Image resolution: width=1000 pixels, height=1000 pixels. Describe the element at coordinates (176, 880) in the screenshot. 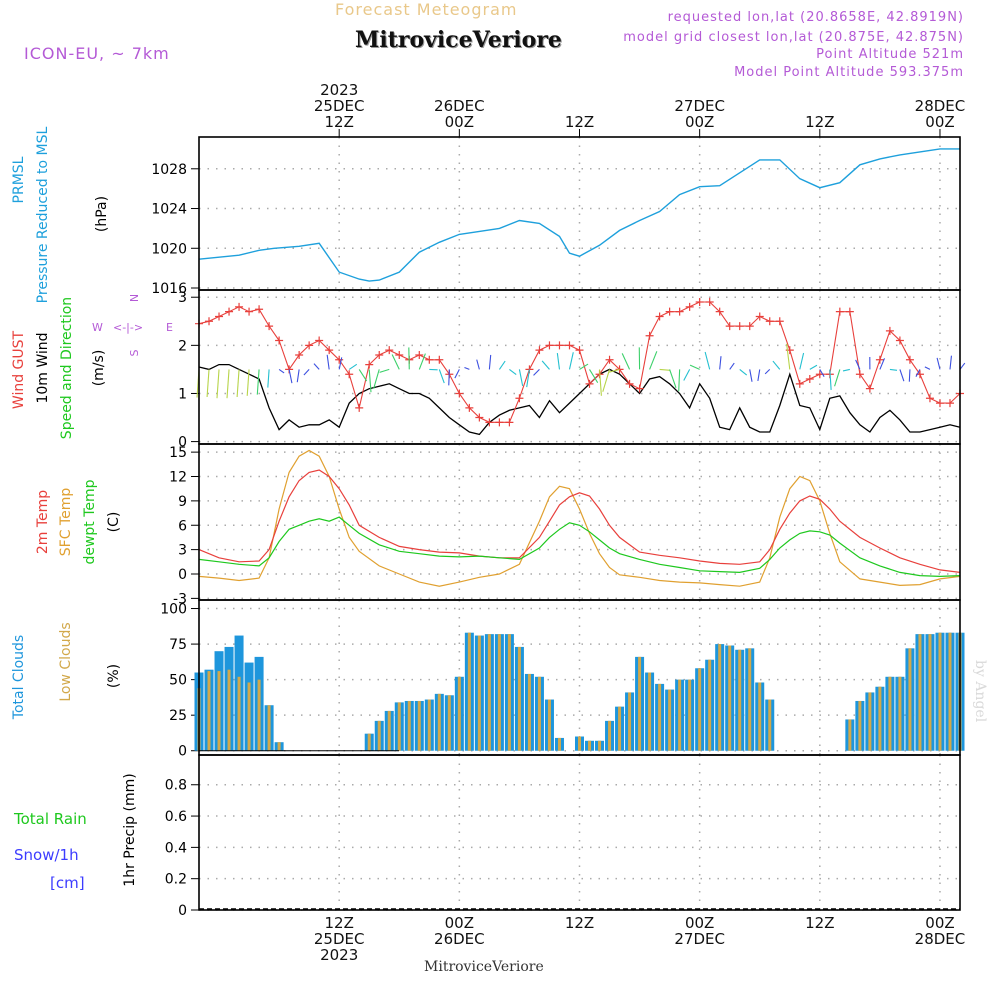

I see `y-tick-label: 0.2` at that location.